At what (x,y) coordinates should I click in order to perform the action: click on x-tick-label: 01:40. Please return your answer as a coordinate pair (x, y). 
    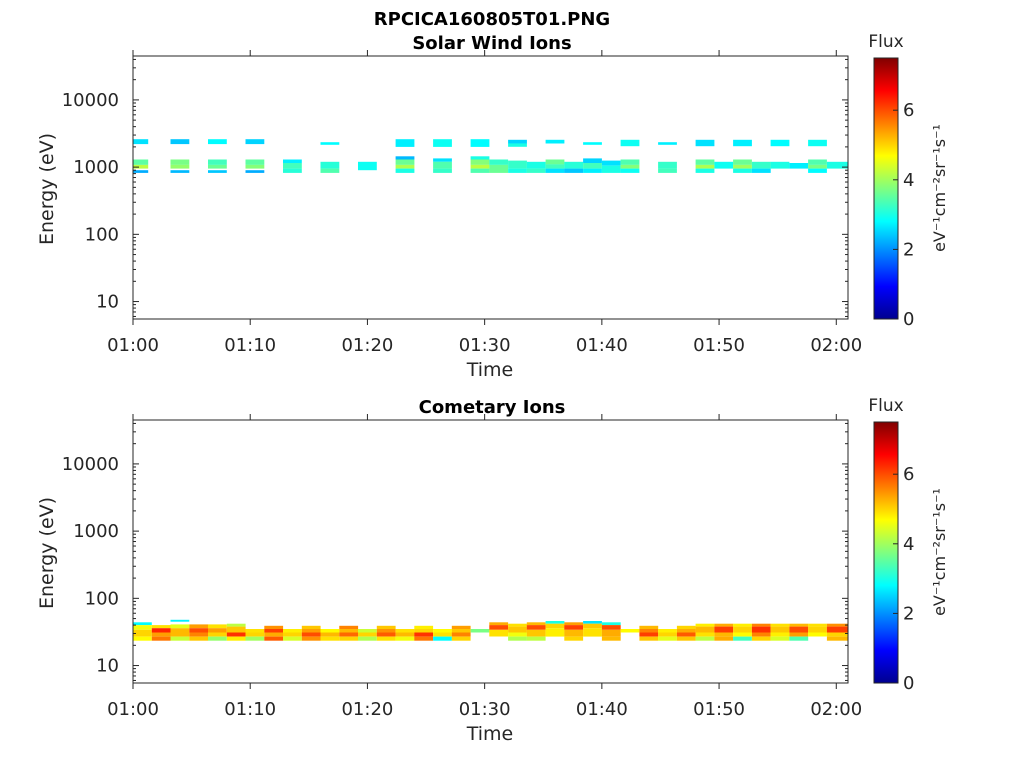
    Looking at the image, I should click on (602, 345).